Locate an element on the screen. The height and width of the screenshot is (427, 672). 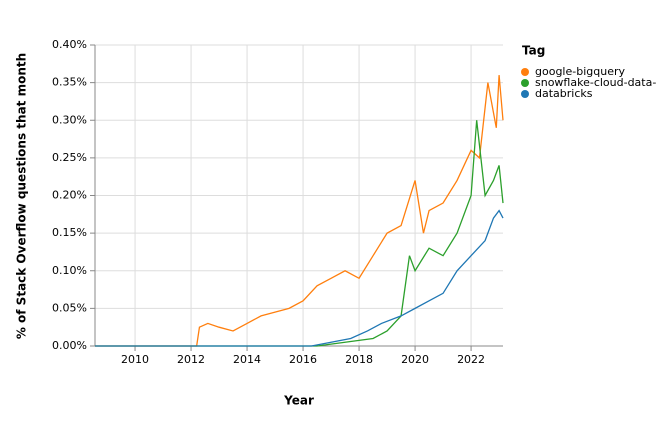
x-tick-label: 2012 is located at coordinates (191, 359).